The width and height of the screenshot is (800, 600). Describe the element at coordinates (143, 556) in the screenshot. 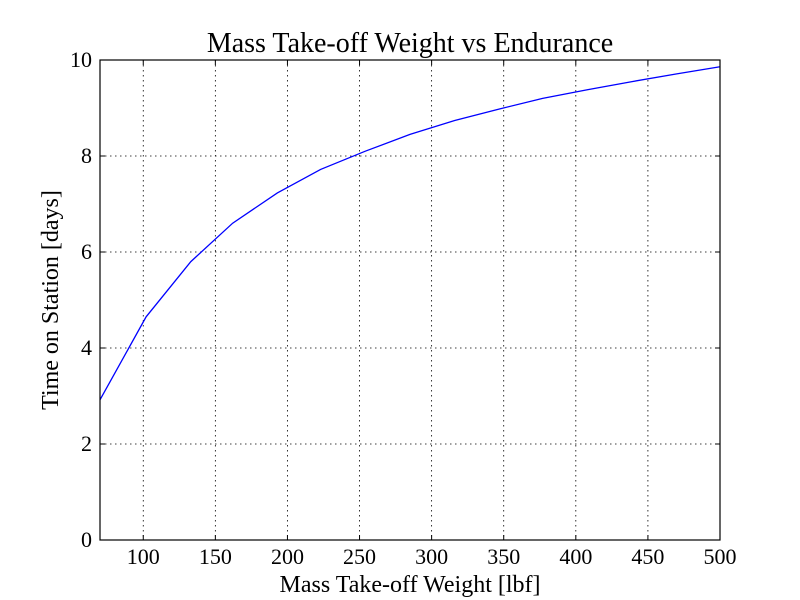

I see `x-tick-label: 100` at that location.